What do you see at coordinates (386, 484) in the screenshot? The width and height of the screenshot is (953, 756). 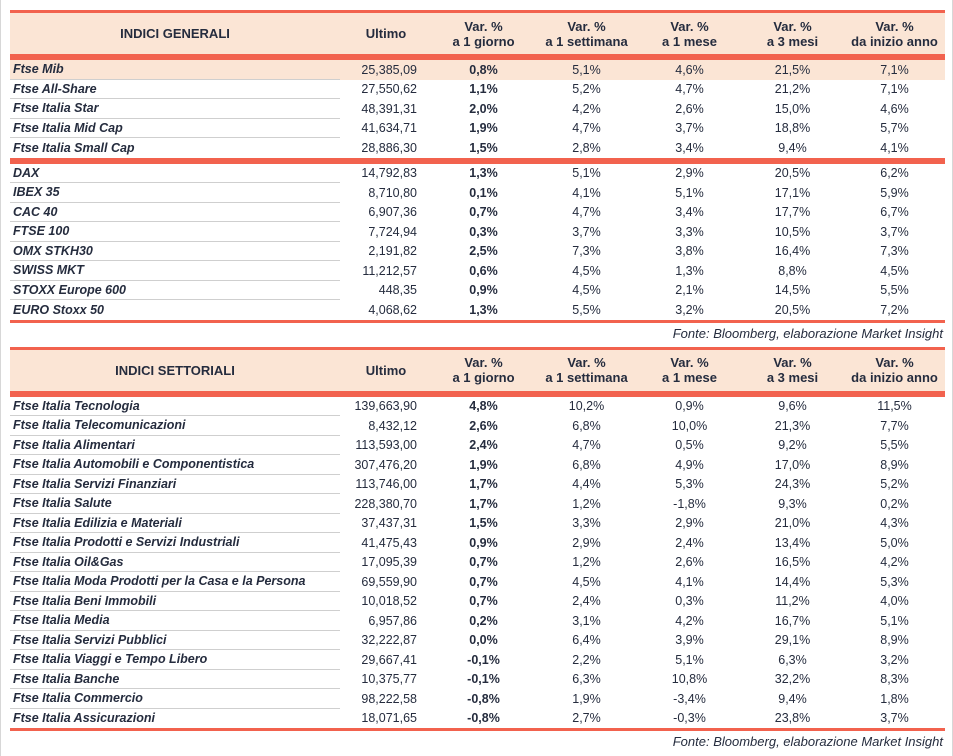 I see `value-ultimo: 113,746,00` at bounding box center [386, 484].